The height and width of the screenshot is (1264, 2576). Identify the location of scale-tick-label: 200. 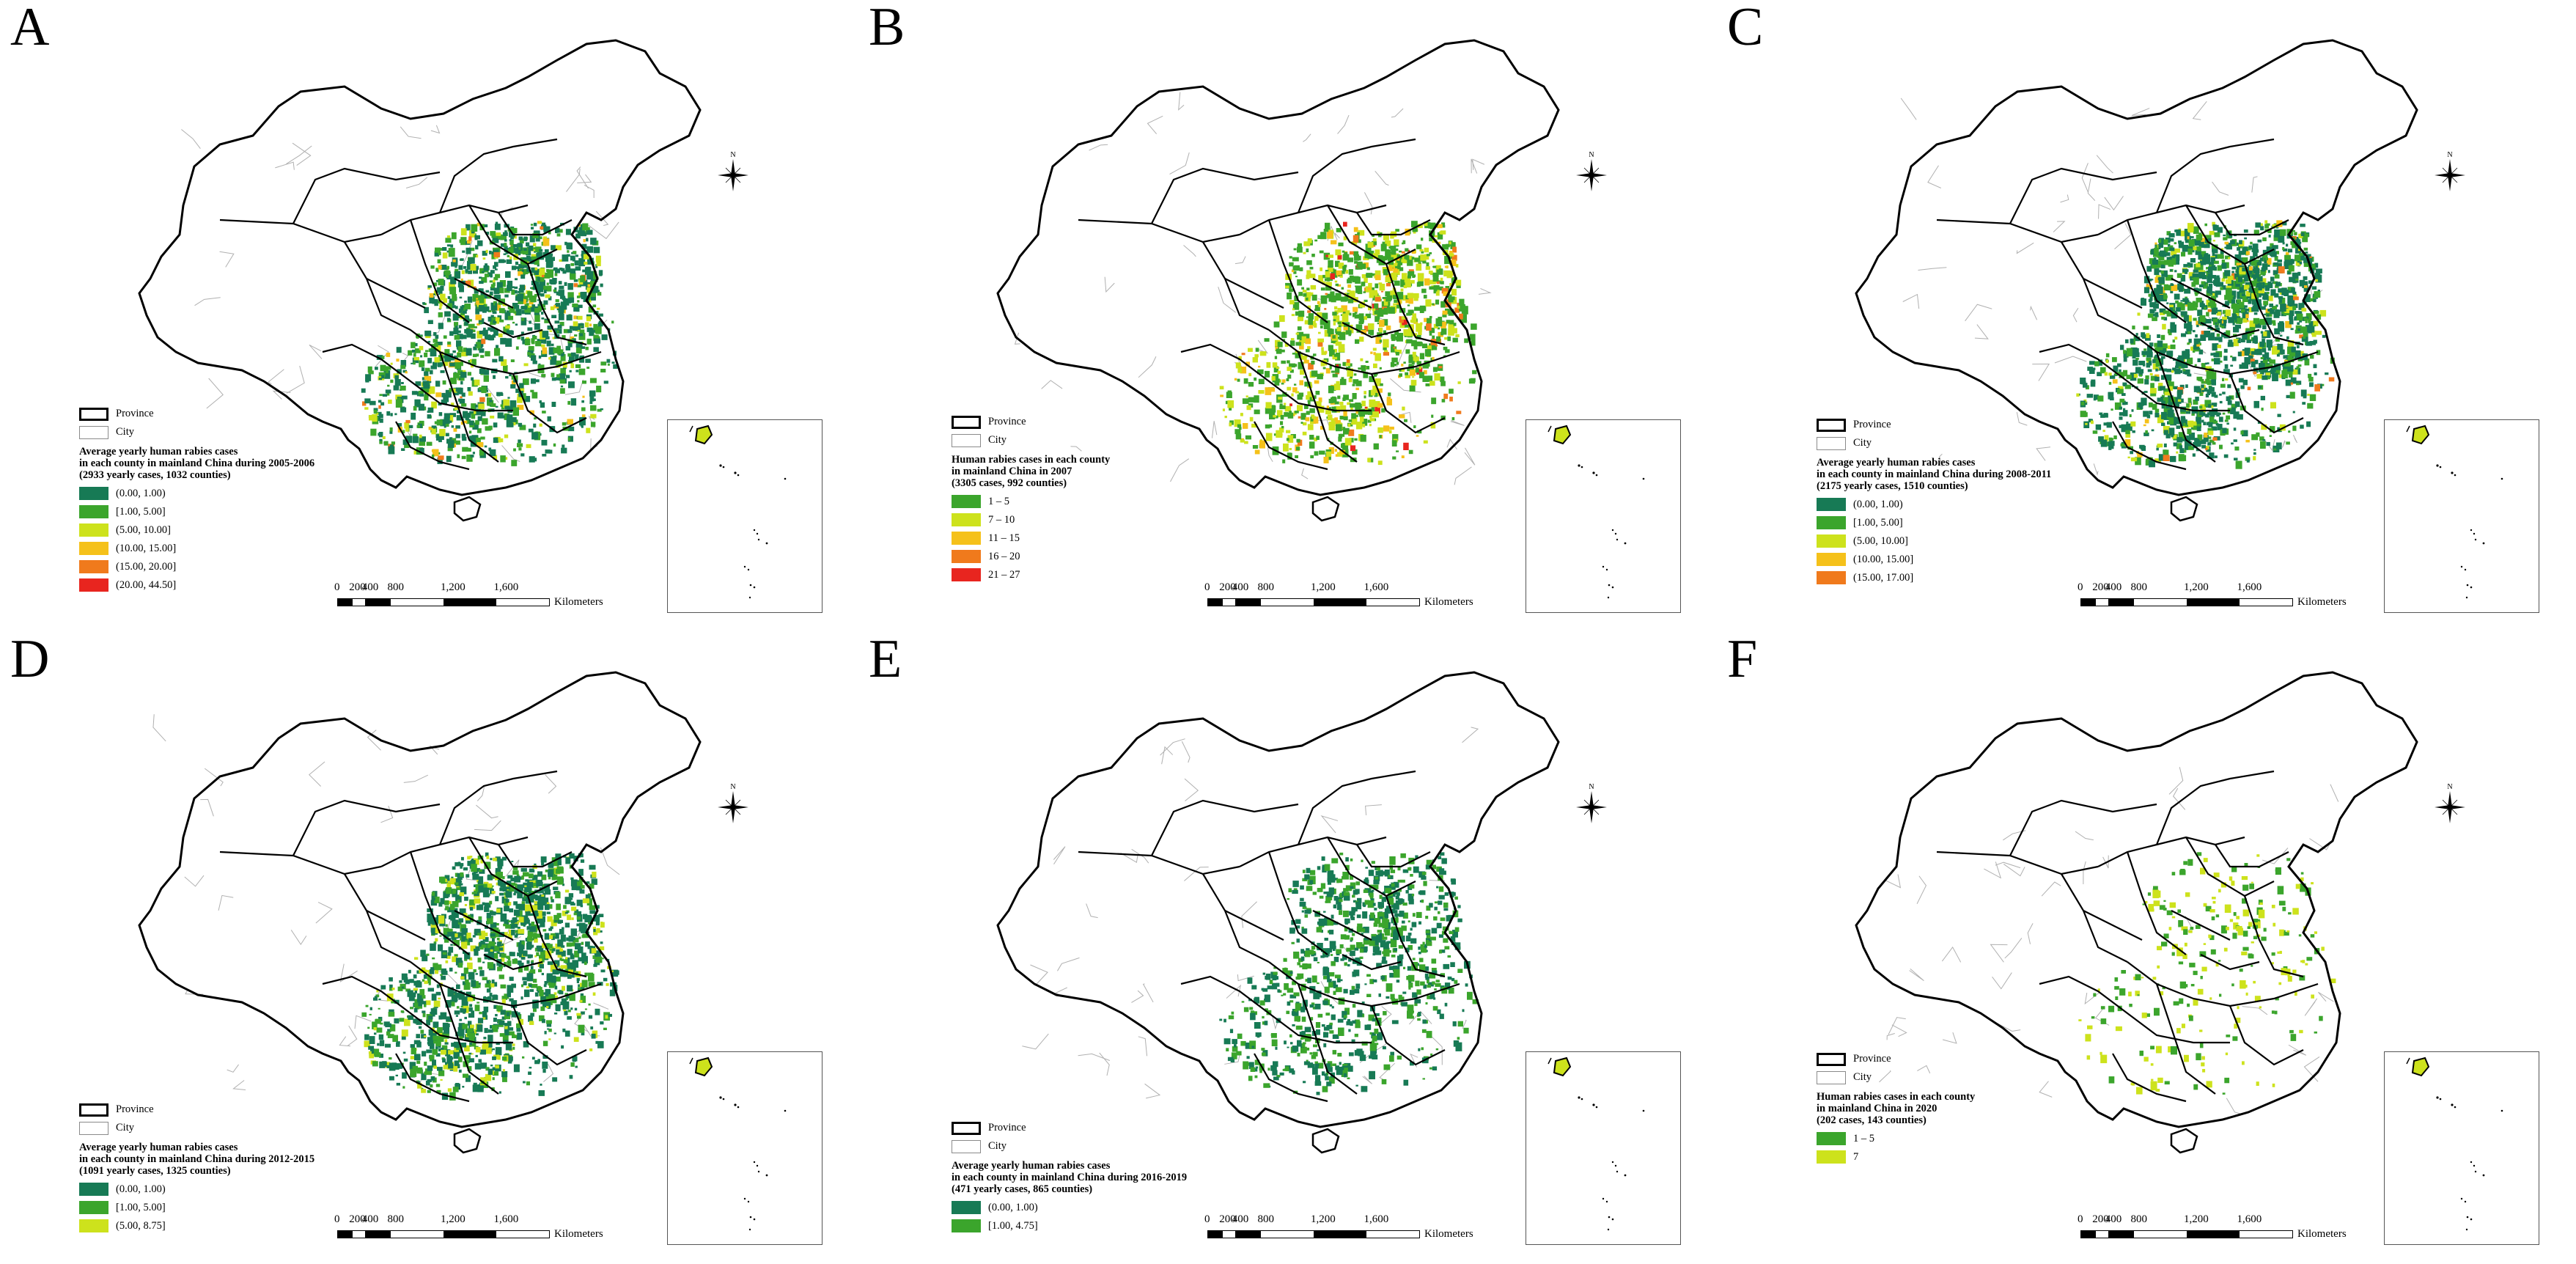
(2100, 587).